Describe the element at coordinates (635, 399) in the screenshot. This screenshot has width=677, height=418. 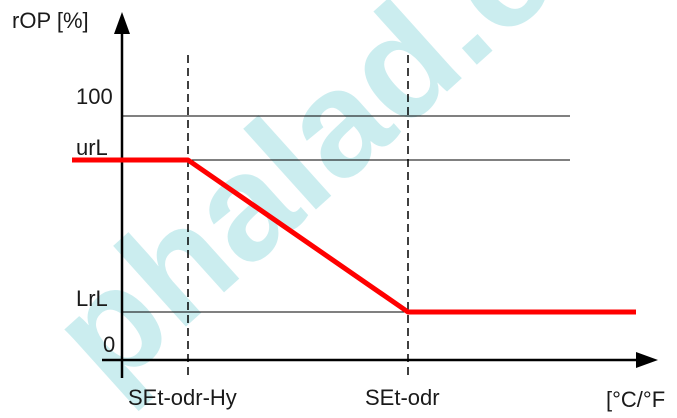
I see `x-axis-label: [°C/°F` at that location.